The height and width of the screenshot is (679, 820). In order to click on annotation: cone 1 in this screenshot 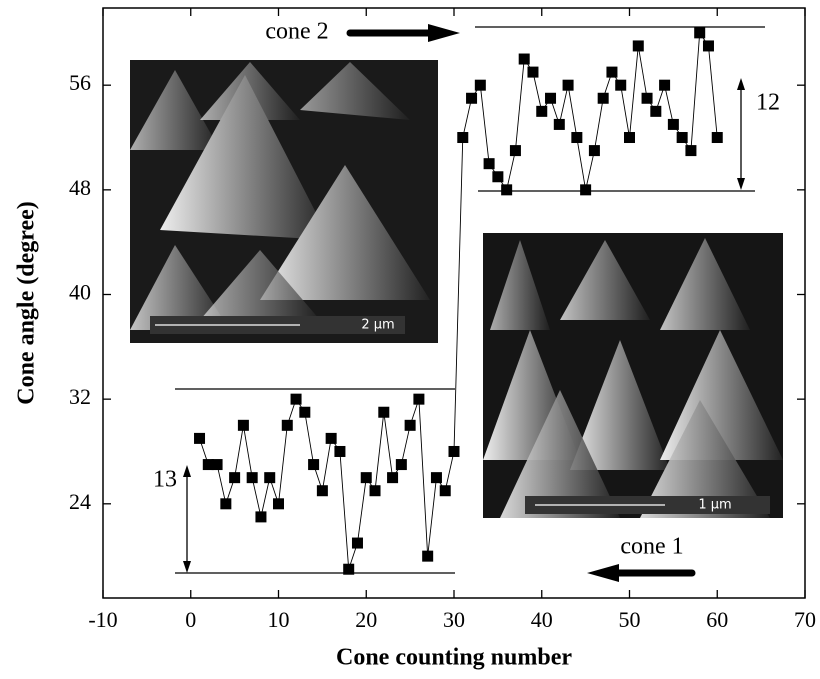, I will do `click(651, 547)`.